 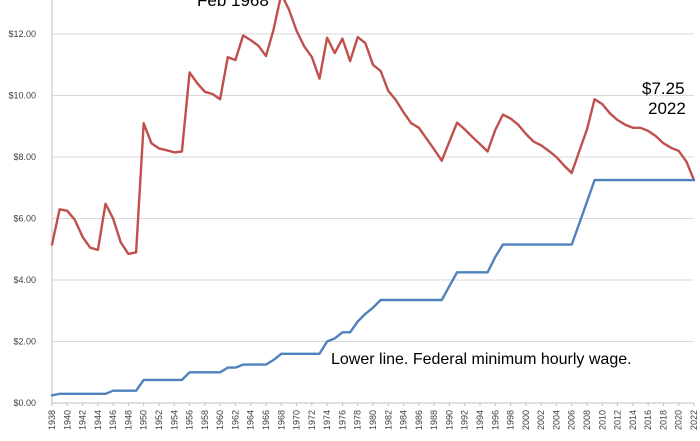 What do you see at coordinates (572, 420) in the screenshot?
I see `x-tick-label: 2006` at bounding box center [572, 420].